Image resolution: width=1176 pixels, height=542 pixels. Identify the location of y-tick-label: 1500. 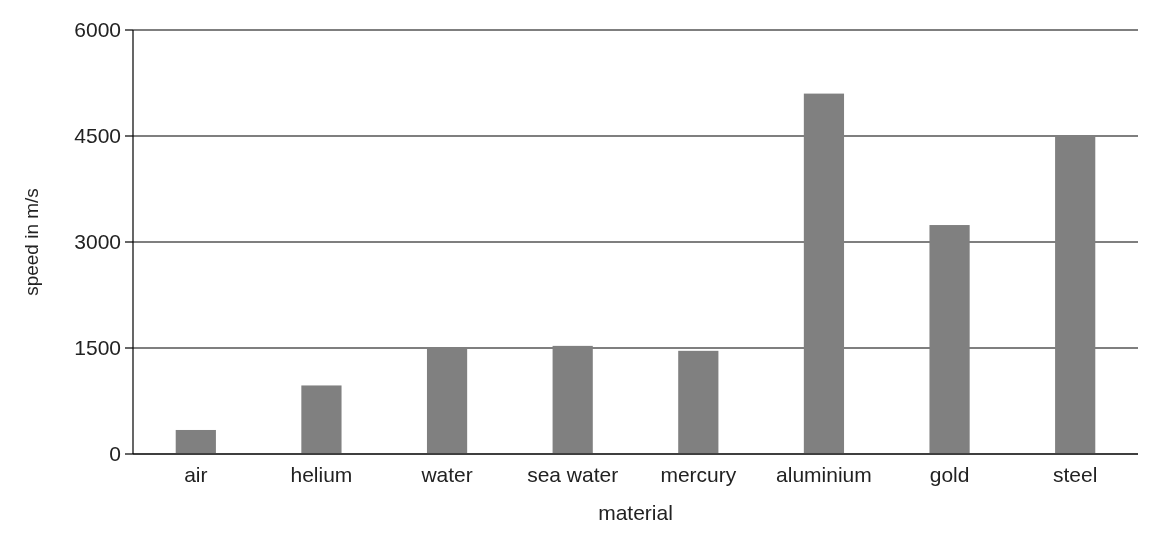
(97, 348).